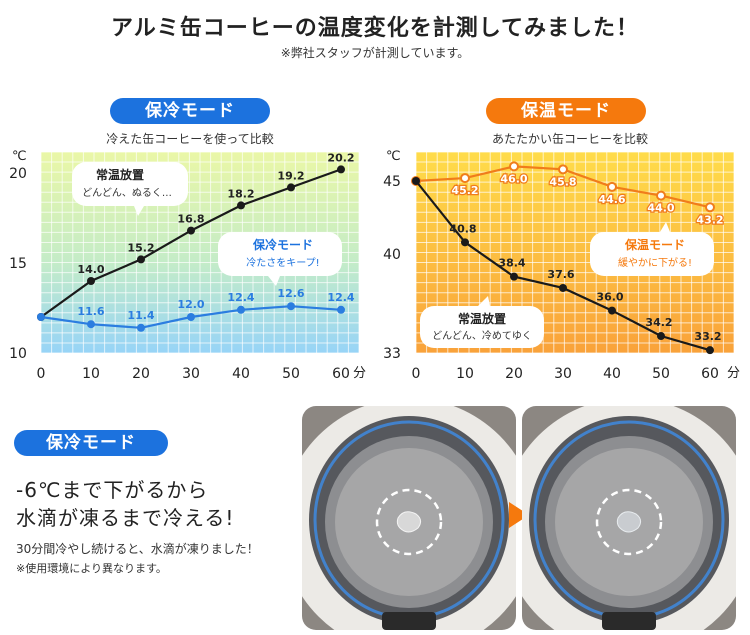 The image size is (750, 635). Describe the element at coordinates (513, 178) in the screenshot. I see `data-label: 46.0` at that location.